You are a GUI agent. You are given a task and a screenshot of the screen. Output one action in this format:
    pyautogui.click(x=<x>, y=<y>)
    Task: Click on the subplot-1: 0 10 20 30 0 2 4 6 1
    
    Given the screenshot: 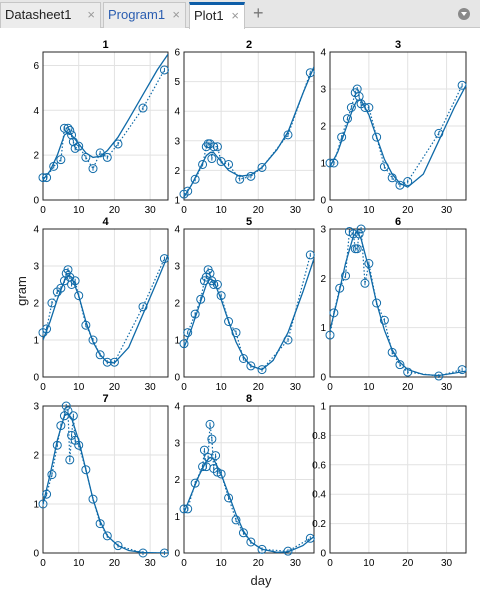 What is the action you would take?
    pyautogui.click(x=101, y=127)
    